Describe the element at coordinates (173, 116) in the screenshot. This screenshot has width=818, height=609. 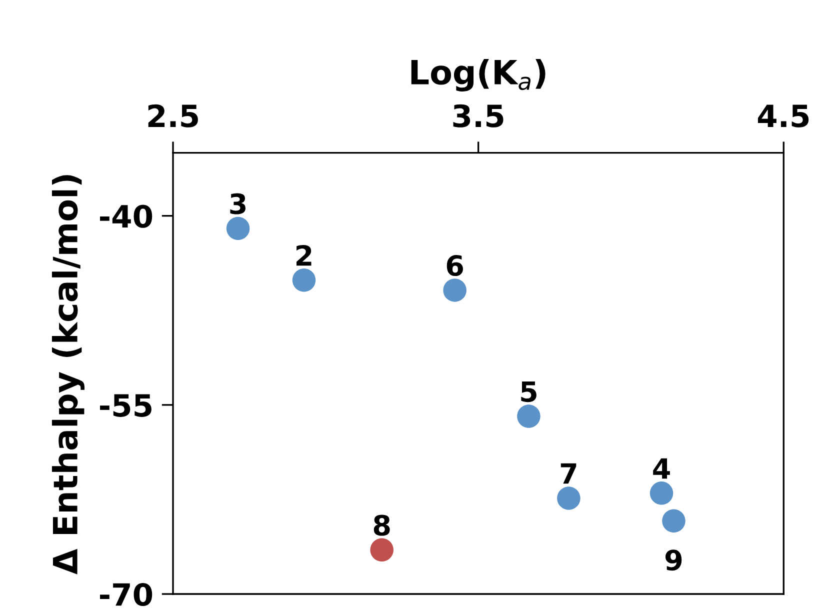
I see `x-tick-label: 2.5` at that location.